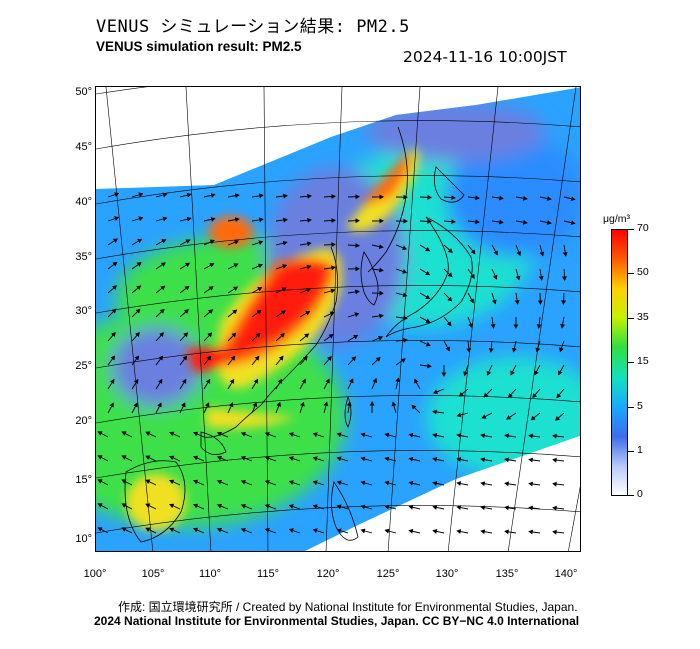 Image resolution: width=700 pixels, height=649 pixels. I want to click on colorbar-label-70: 70, so click(643, 228).